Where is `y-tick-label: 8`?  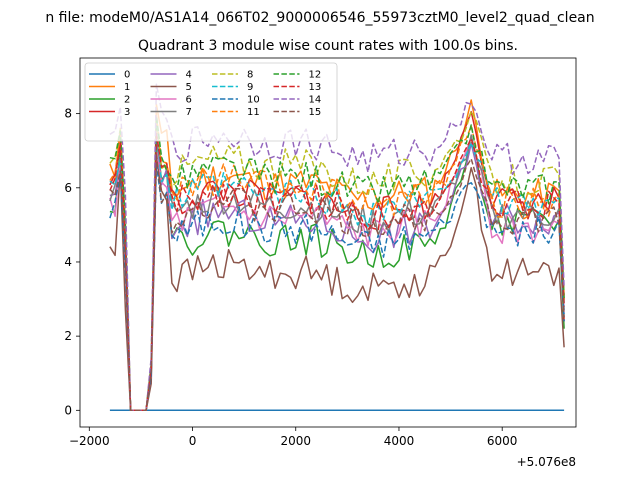 y-tick-label: 8 is located at coordinates (68, 114).